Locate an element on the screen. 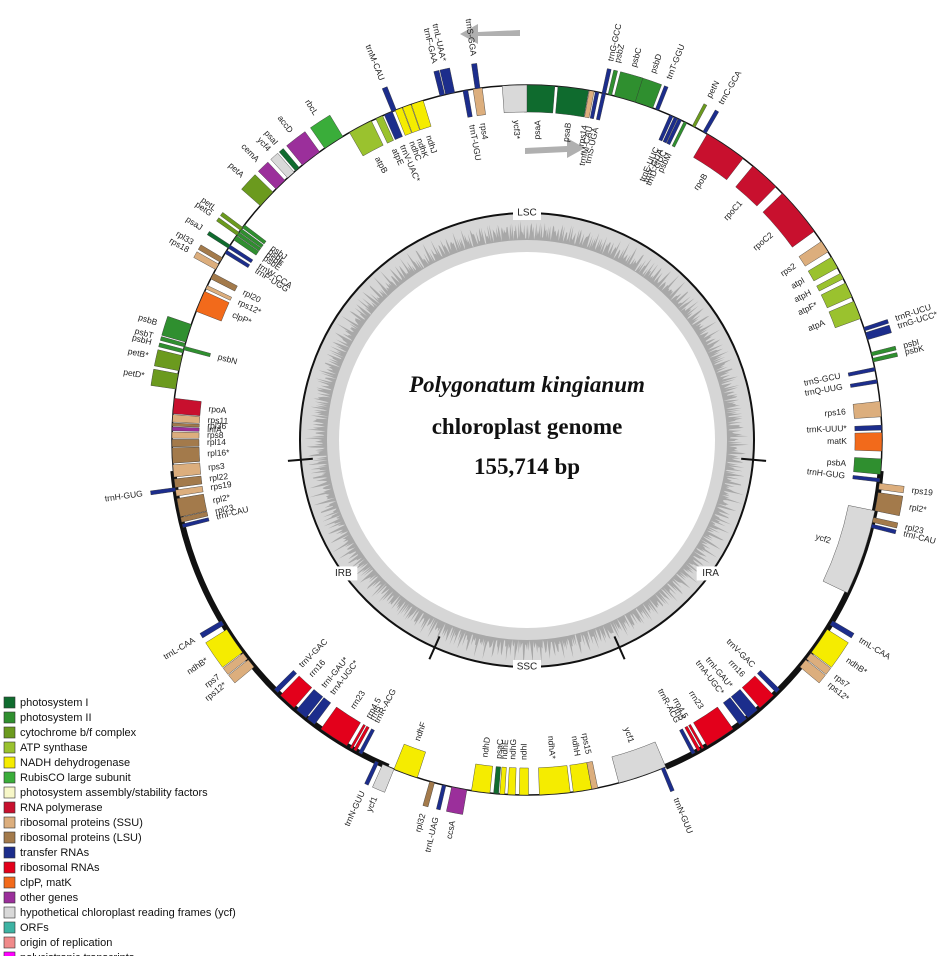 Image resolution: width=948 pixels, height=956 pixels. gene-label: trnN-GUU is located at coordinates (684, 815).